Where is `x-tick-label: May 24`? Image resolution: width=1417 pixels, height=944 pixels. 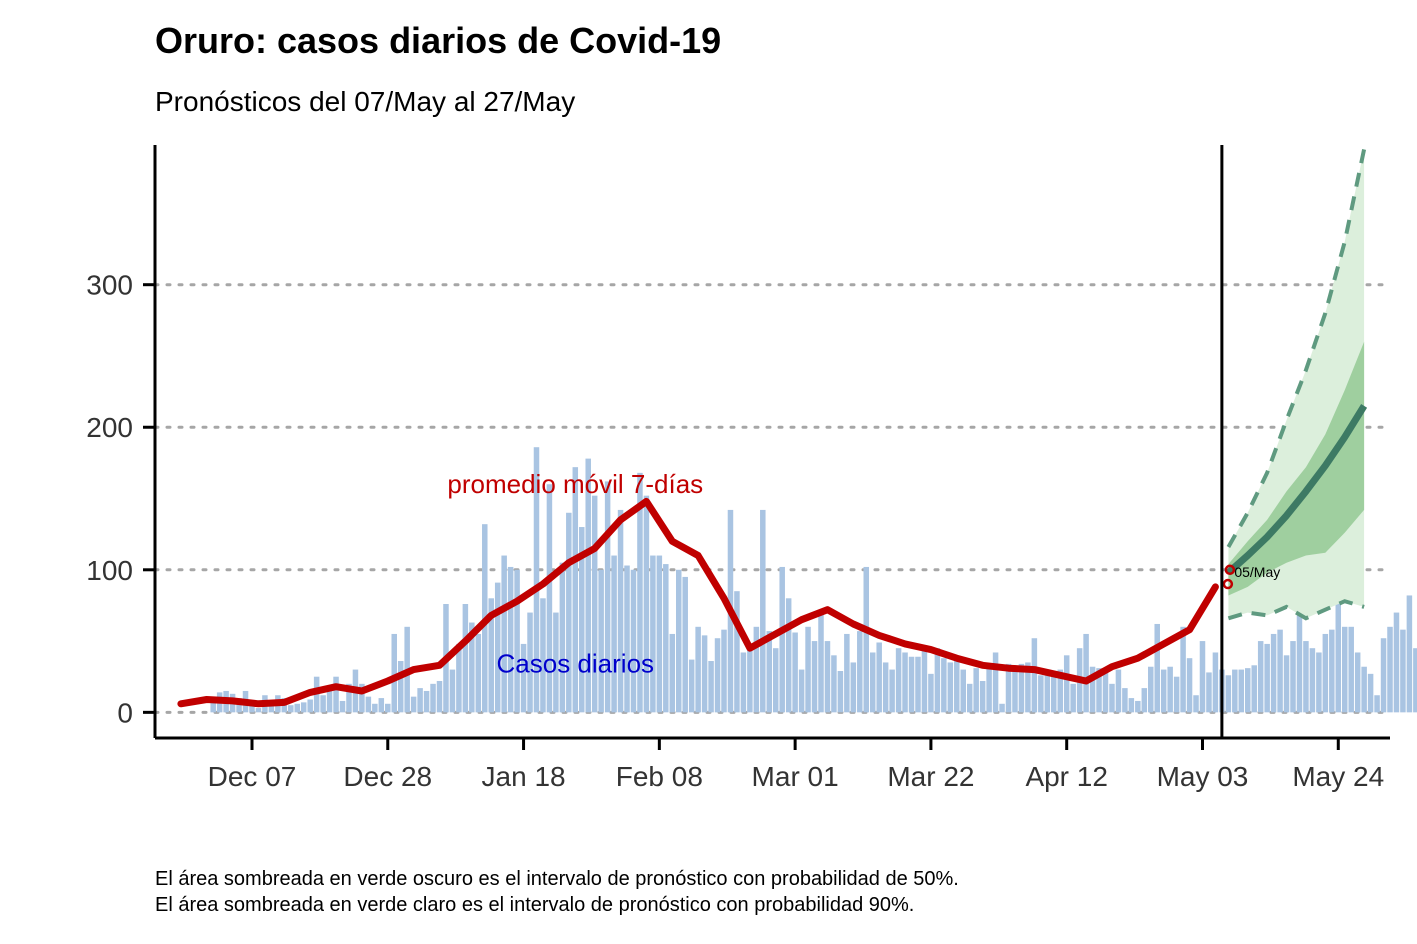 x-tick-label: May 24 is located at coordinates (1338, 776).